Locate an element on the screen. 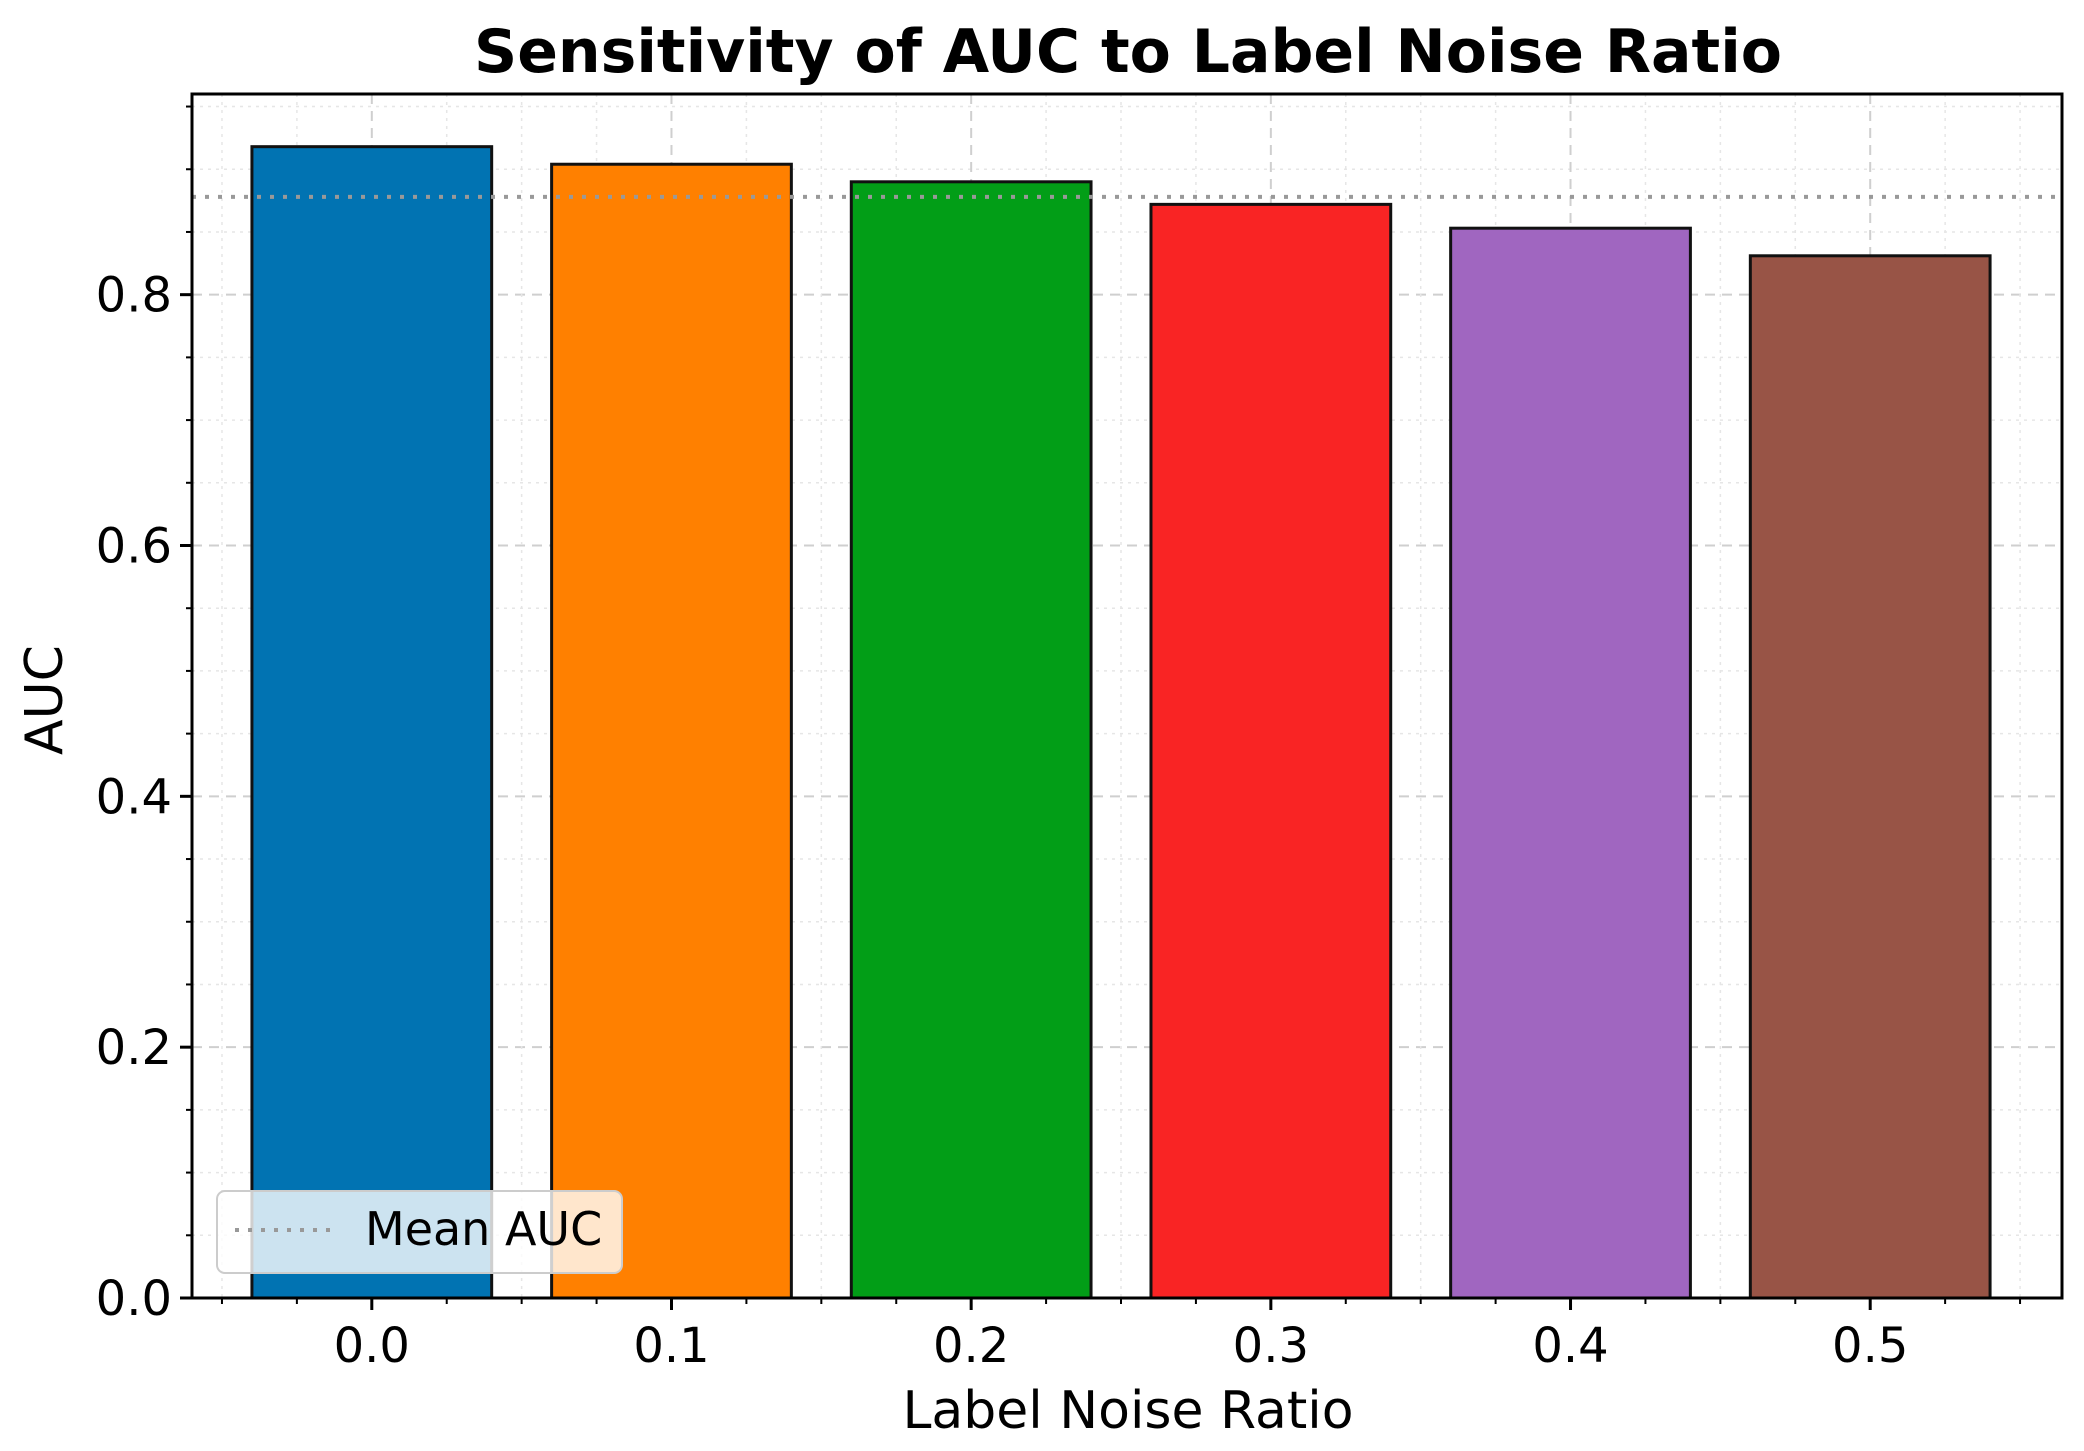  x-tick-label: 0.2 is located at coordinates (971, 1346).